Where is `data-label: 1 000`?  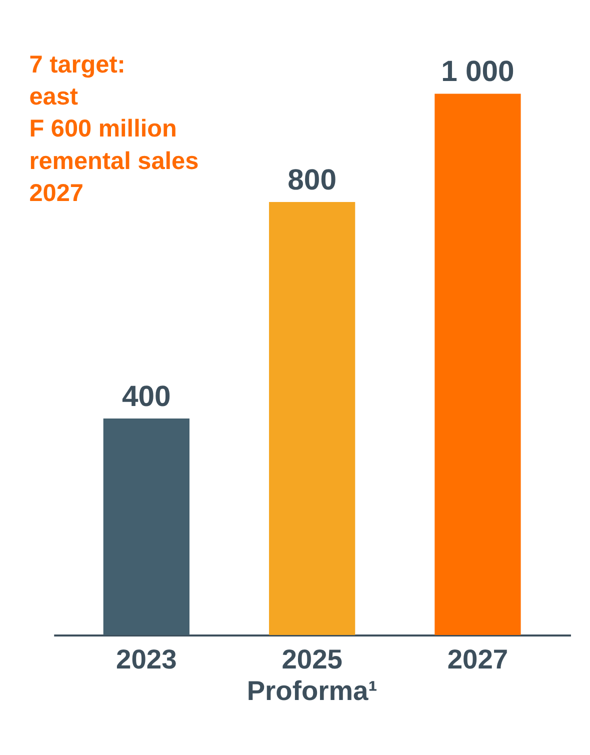 data-label: 1 000 is located at coordinates (477, 72).